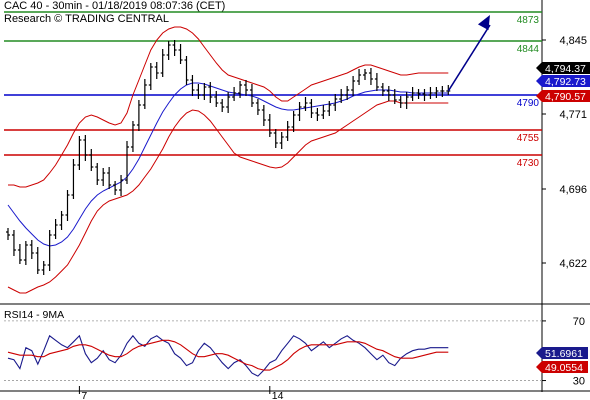 The image size is (590, 400). I want to click on level-label-4873: 4873, so click(528, 20).